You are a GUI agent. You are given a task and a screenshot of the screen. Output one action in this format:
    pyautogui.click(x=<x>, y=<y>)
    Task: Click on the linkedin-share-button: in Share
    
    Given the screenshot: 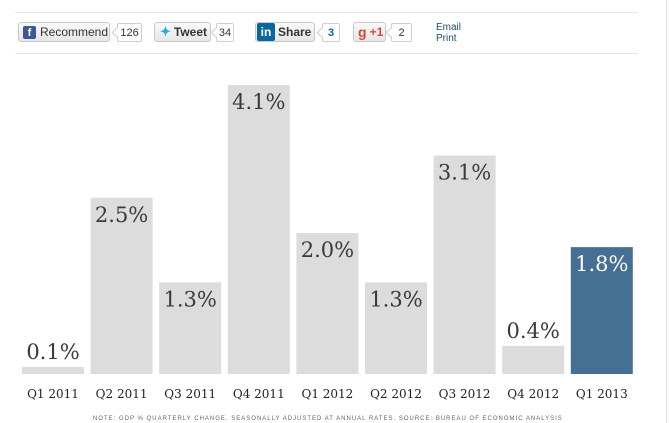 What is the action you would take?
    pyautogui.click(x=285, y=32)
    